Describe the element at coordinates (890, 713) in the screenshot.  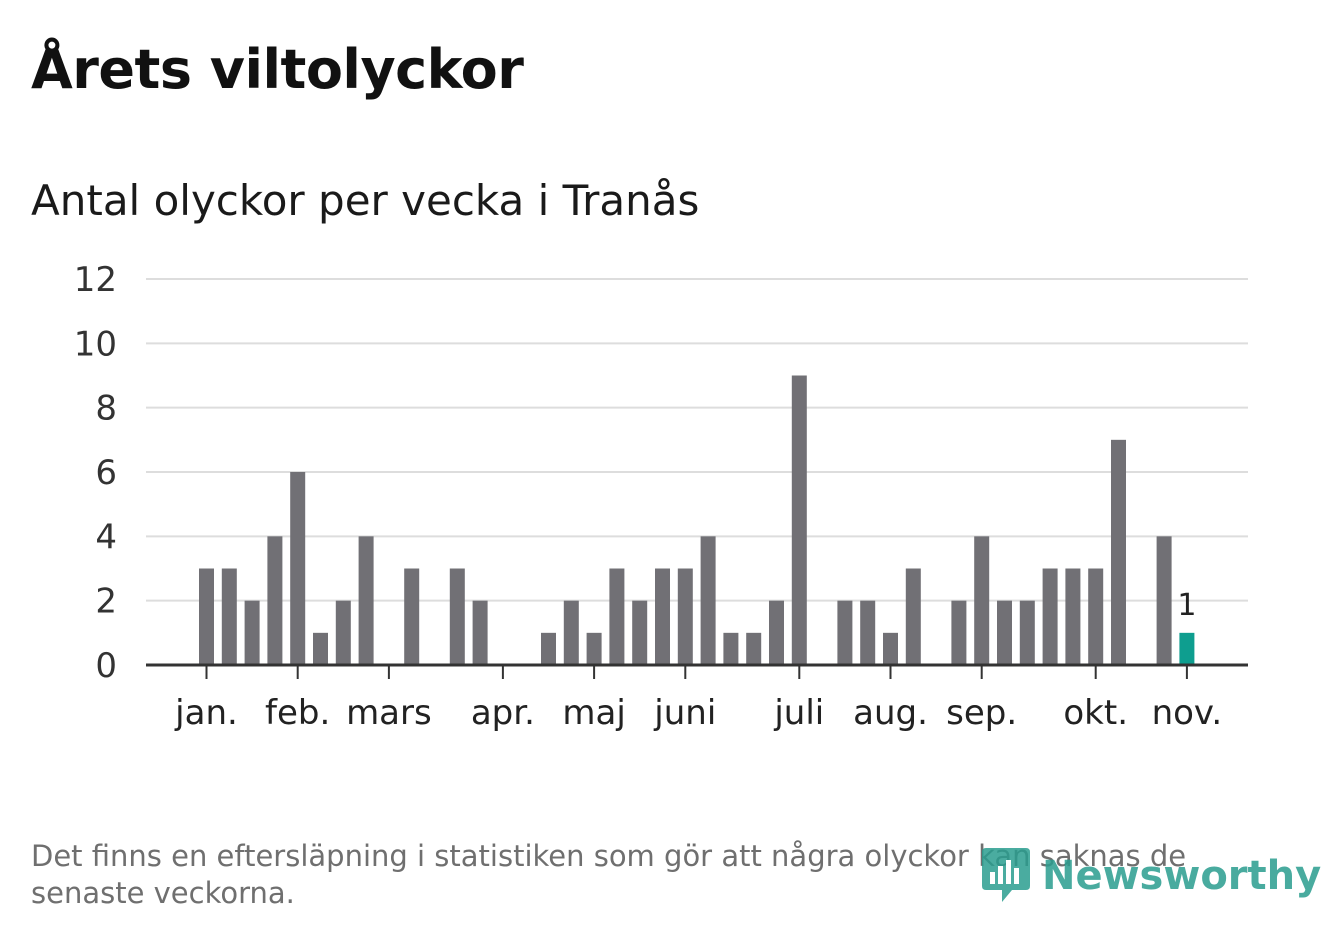
I see `x-tick-label: aug.` at that location.